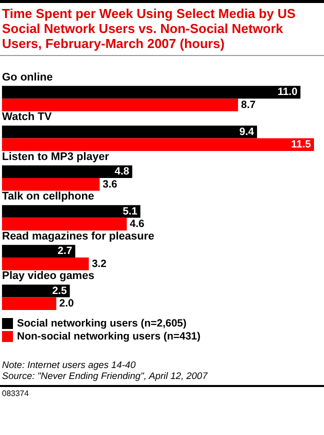 The width and height of the screenshot is (324, 435). Describe the element at coordinates (69, 365) in the screenshot. I see `text: Note: Internet users ages 14-40` at that location.